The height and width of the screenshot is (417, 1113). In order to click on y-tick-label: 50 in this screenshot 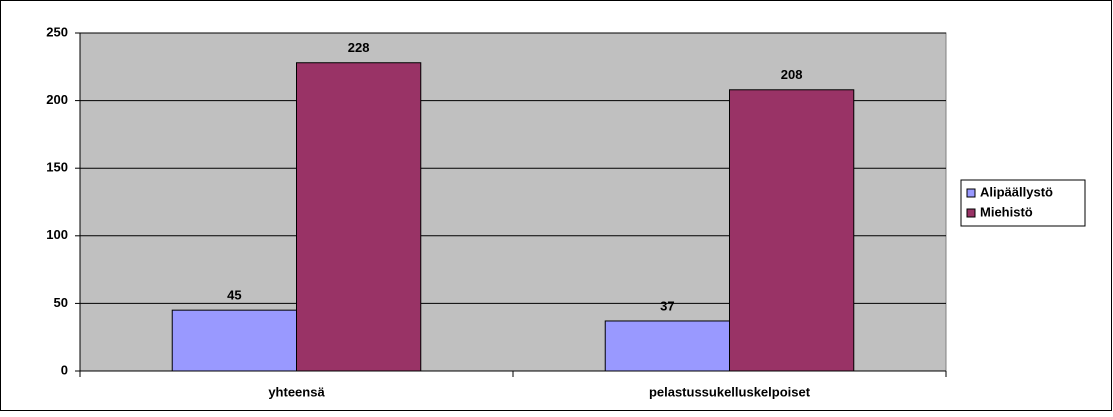, I will do `click(61, 302)`.